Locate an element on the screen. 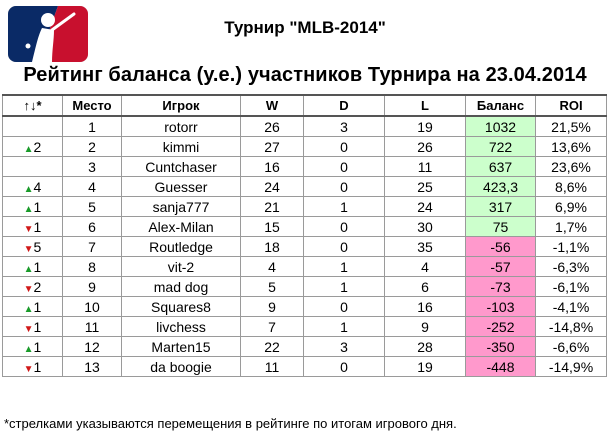 This screenshot has height=440, width=610. losses-cell: 25 is located at coordinates (425, 186).